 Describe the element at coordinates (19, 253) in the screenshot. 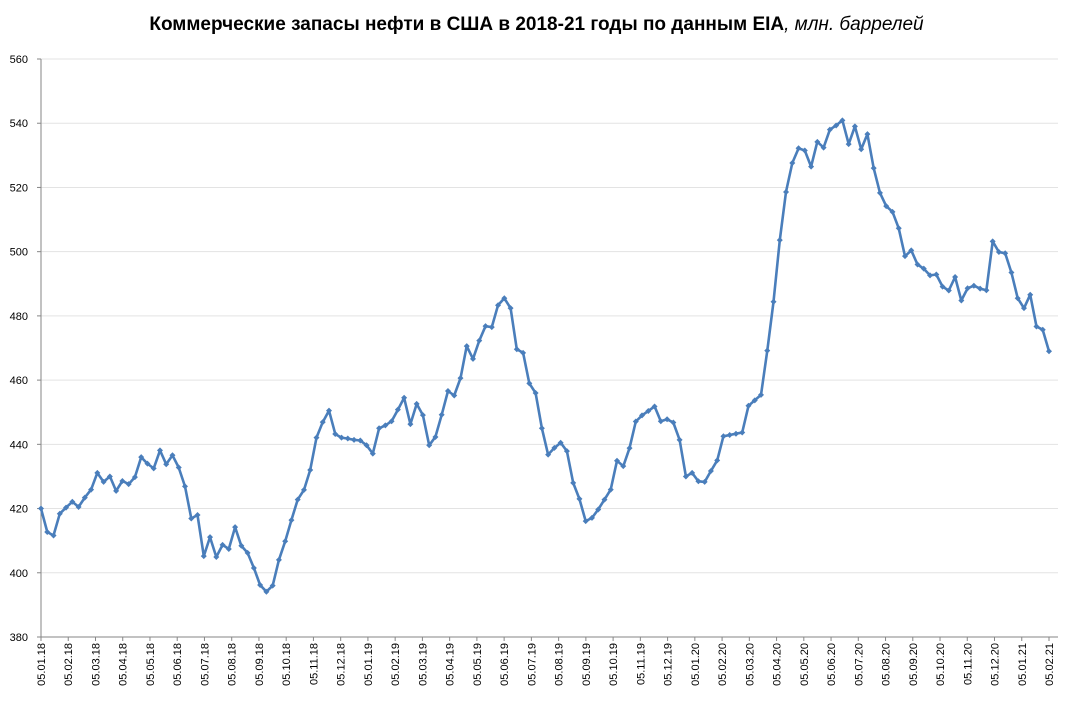

I see `y-tick-label: 500` at that location.